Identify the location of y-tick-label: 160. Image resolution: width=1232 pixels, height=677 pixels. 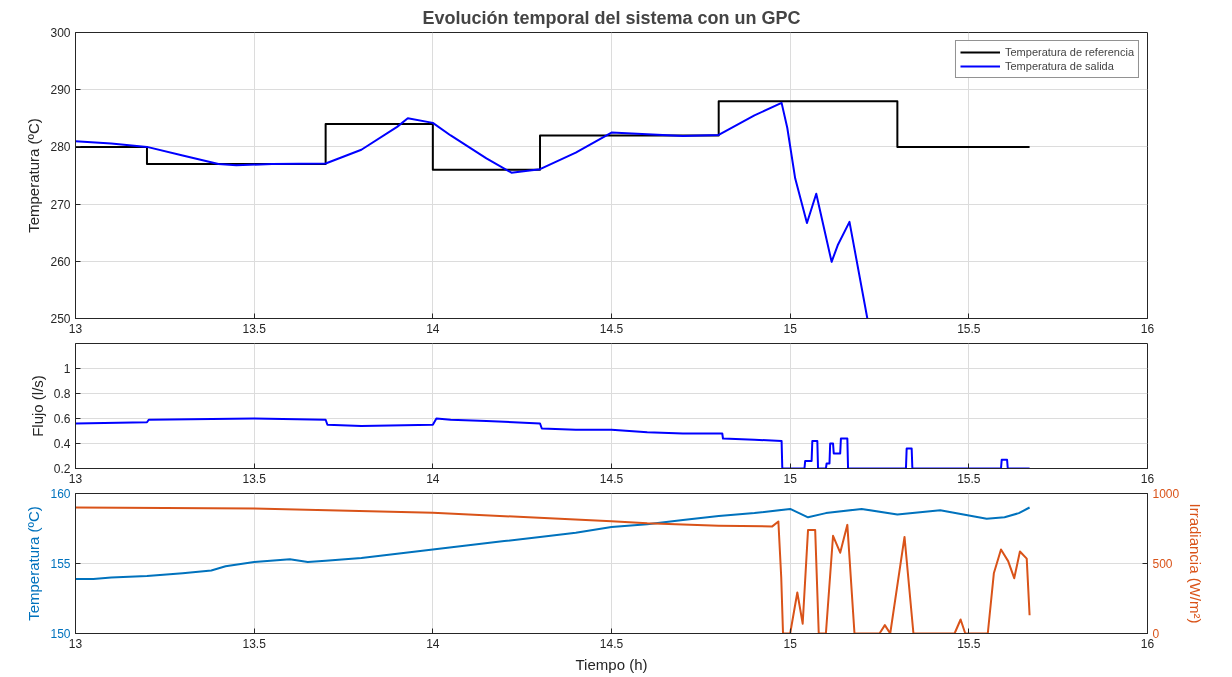
(60, 494).